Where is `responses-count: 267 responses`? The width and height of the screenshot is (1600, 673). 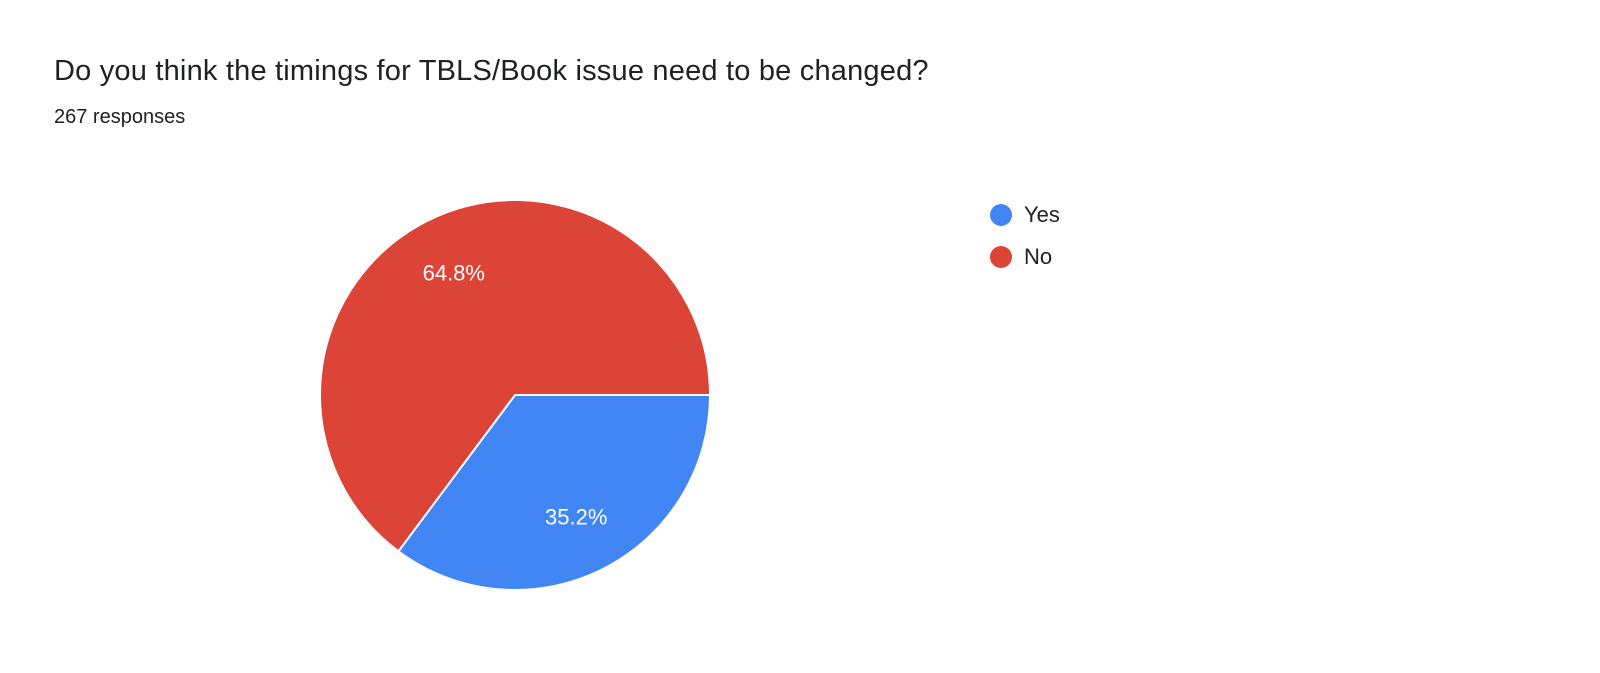
responses-count: 267 responses is located at coordinates (120, 117).